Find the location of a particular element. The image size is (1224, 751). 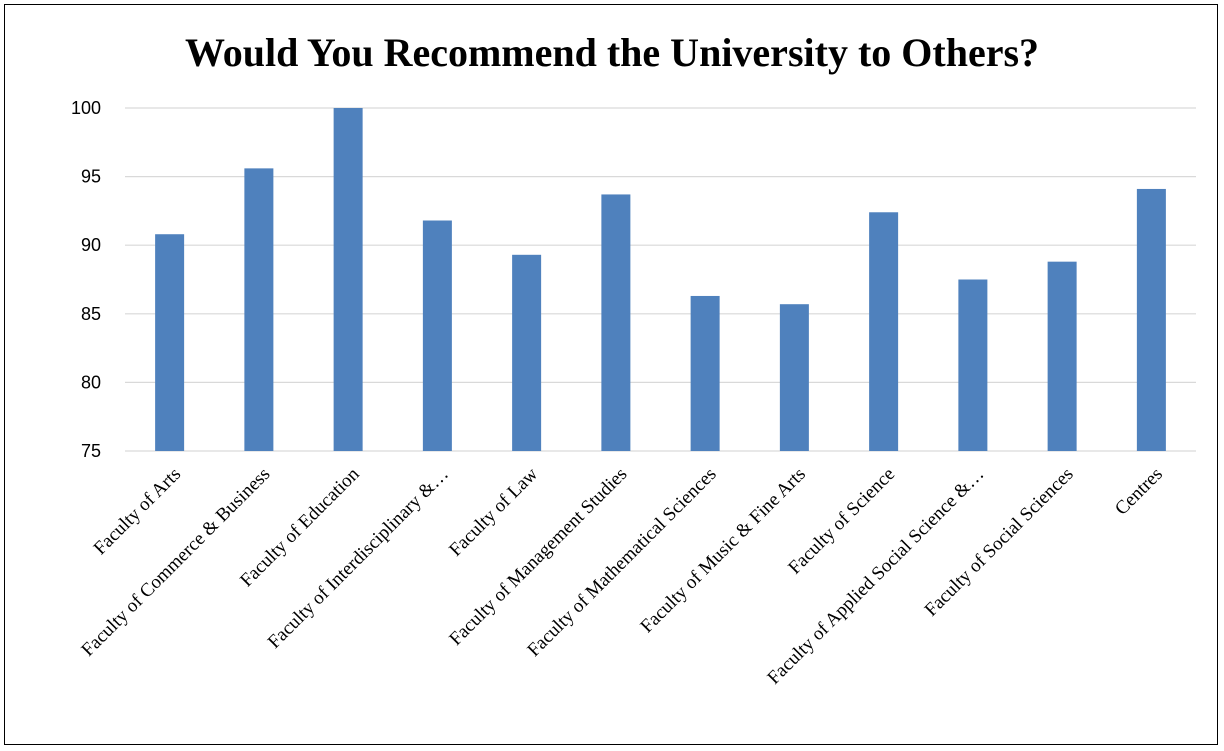

x-tick-label: Faculty of Commerce & Business is located at coordinates (175, 562).